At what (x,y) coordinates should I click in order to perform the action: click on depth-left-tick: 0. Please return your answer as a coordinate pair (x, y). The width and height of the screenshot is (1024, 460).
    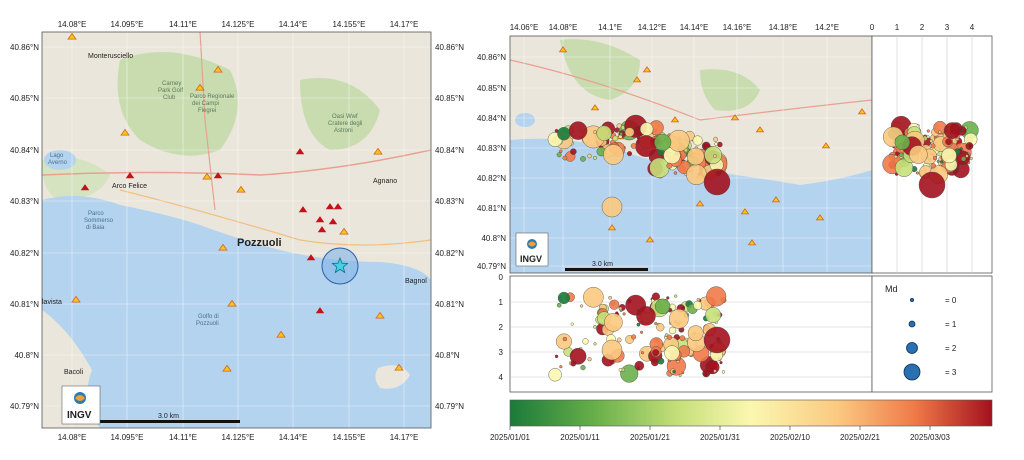
    Looking at the image, I should click on (501, 277).